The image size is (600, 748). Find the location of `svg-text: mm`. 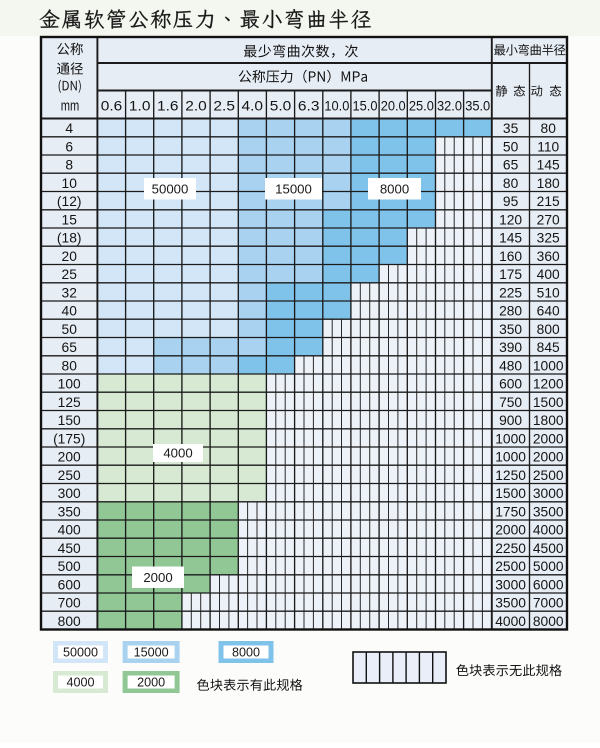

svg-text: mm is located at coordinates (70, 105).